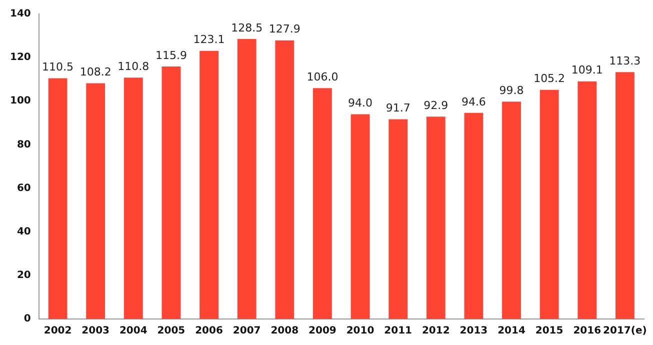  I want to click on data-label: 110.5, so click(58, 67).